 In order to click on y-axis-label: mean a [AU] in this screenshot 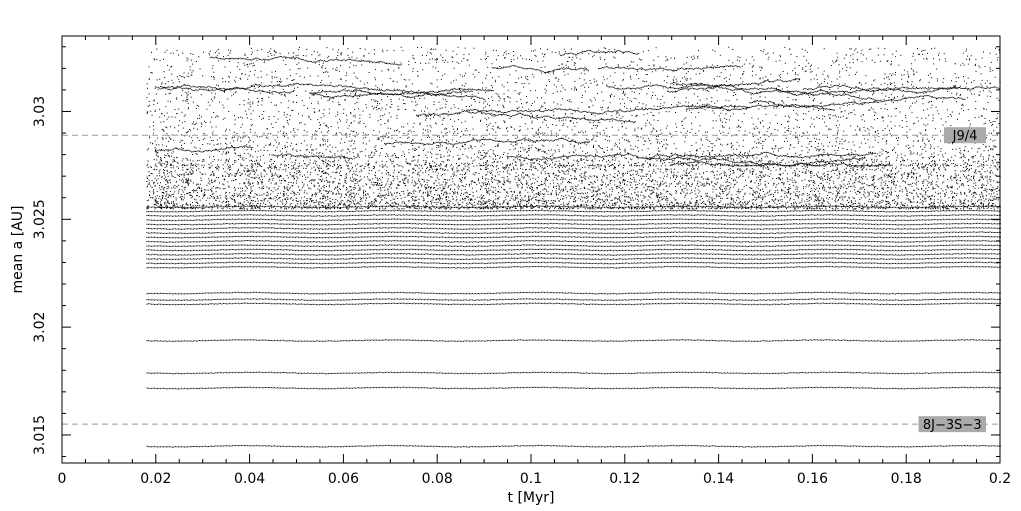, I will do `click(18, 250)`.